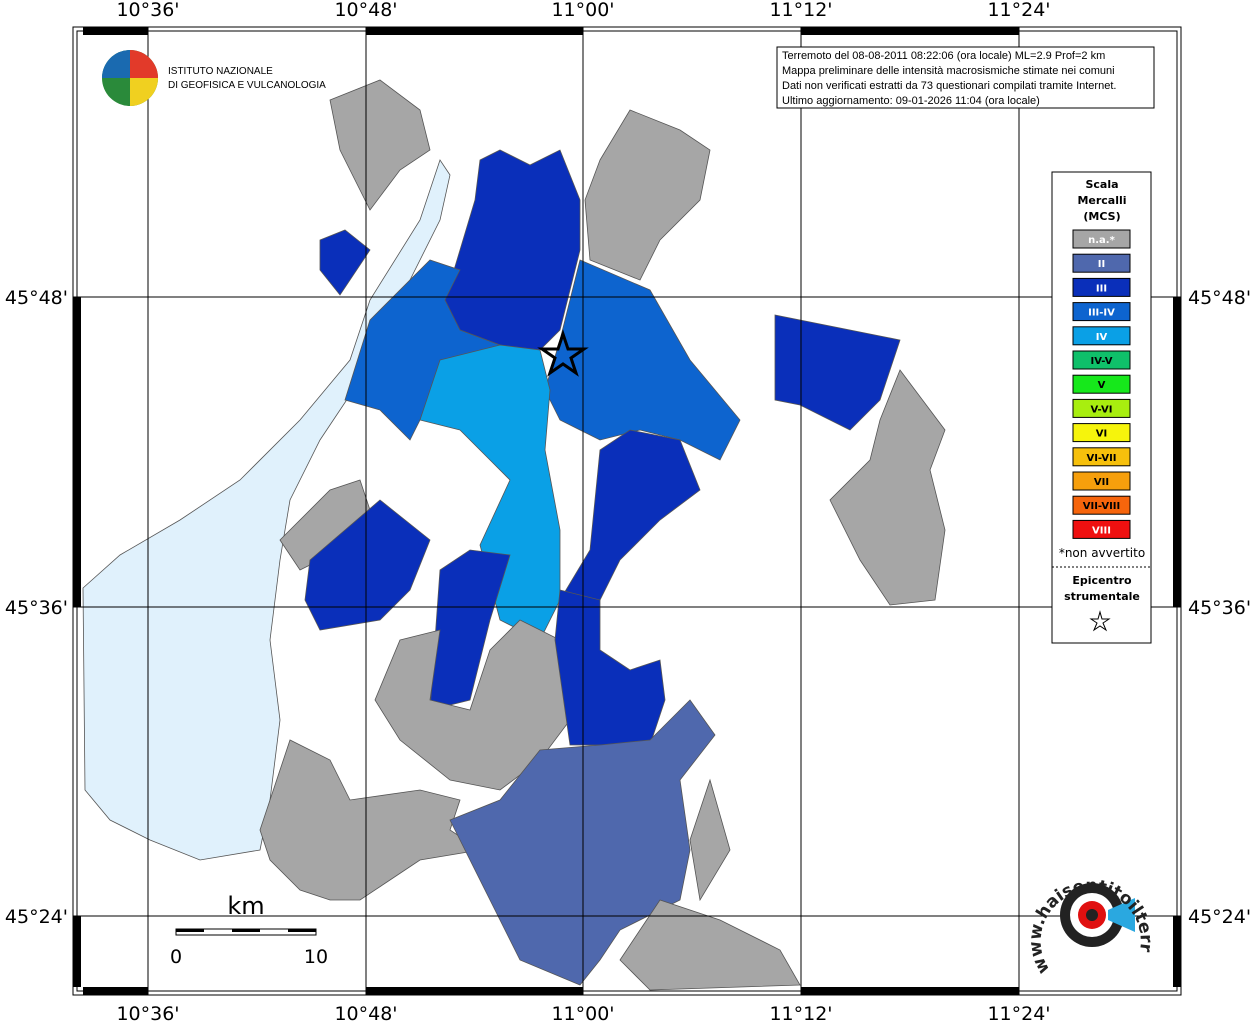 The height and width of the screenshot is (1024, 1254). I want to click on legend-label: VIII, so click(1101, 530).